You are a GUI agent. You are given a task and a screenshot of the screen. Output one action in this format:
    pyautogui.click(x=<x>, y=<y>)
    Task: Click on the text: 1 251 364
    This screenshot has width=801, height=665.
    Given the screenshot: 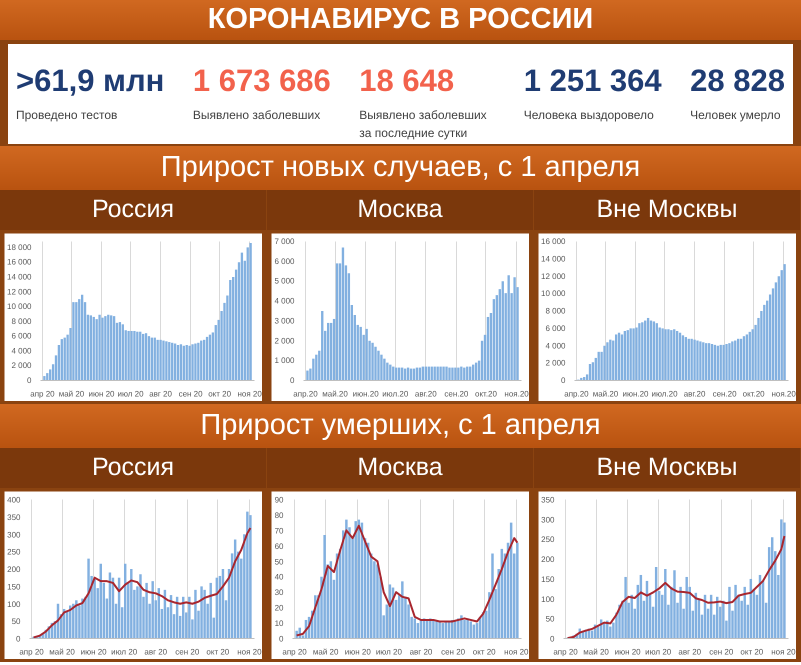 What is the action you would take?
    pyautogui.click(x=593, y=80)
    